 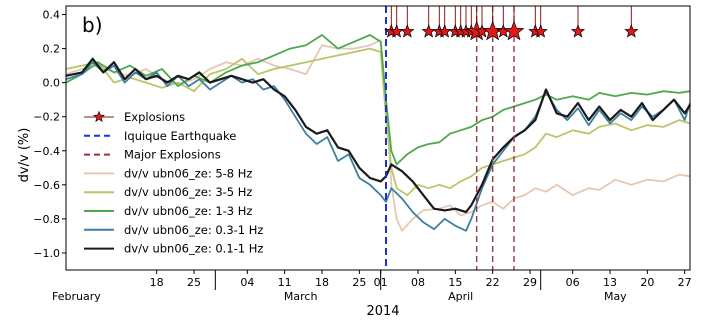 What do you see at coordinates (615, 296) in the screenshot?
I see `month-label-3: May` at bounding box center [615, 296].